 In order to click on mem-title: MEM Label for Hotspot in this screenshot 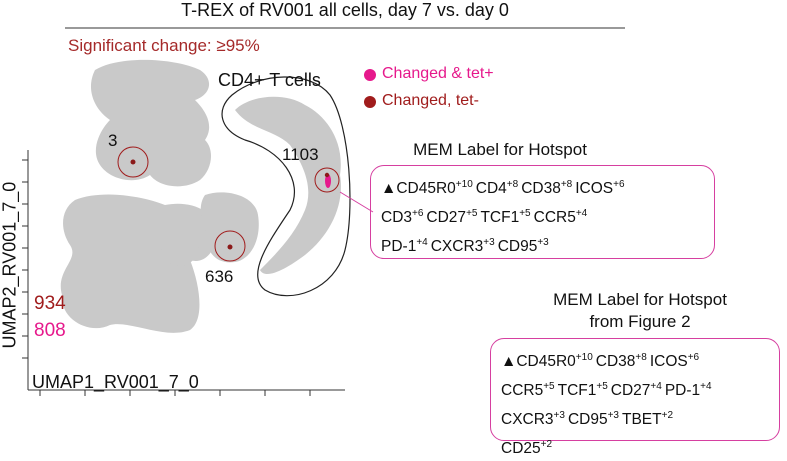, I will do `click(500, 150)`.